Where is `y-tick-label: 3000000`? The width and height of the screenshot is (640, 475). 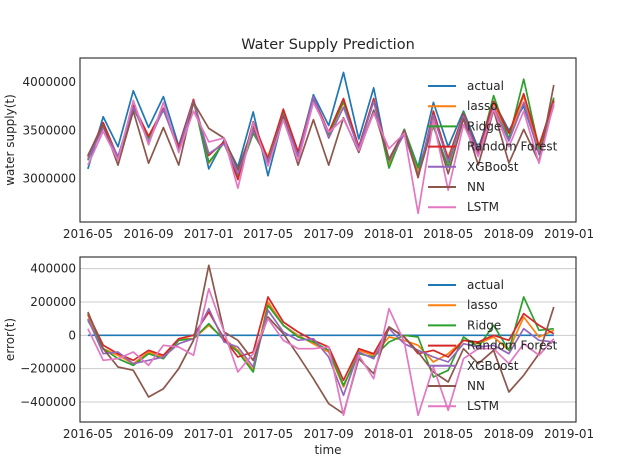
y-tick-label: 3000000 is located at coordinates (49, 179).